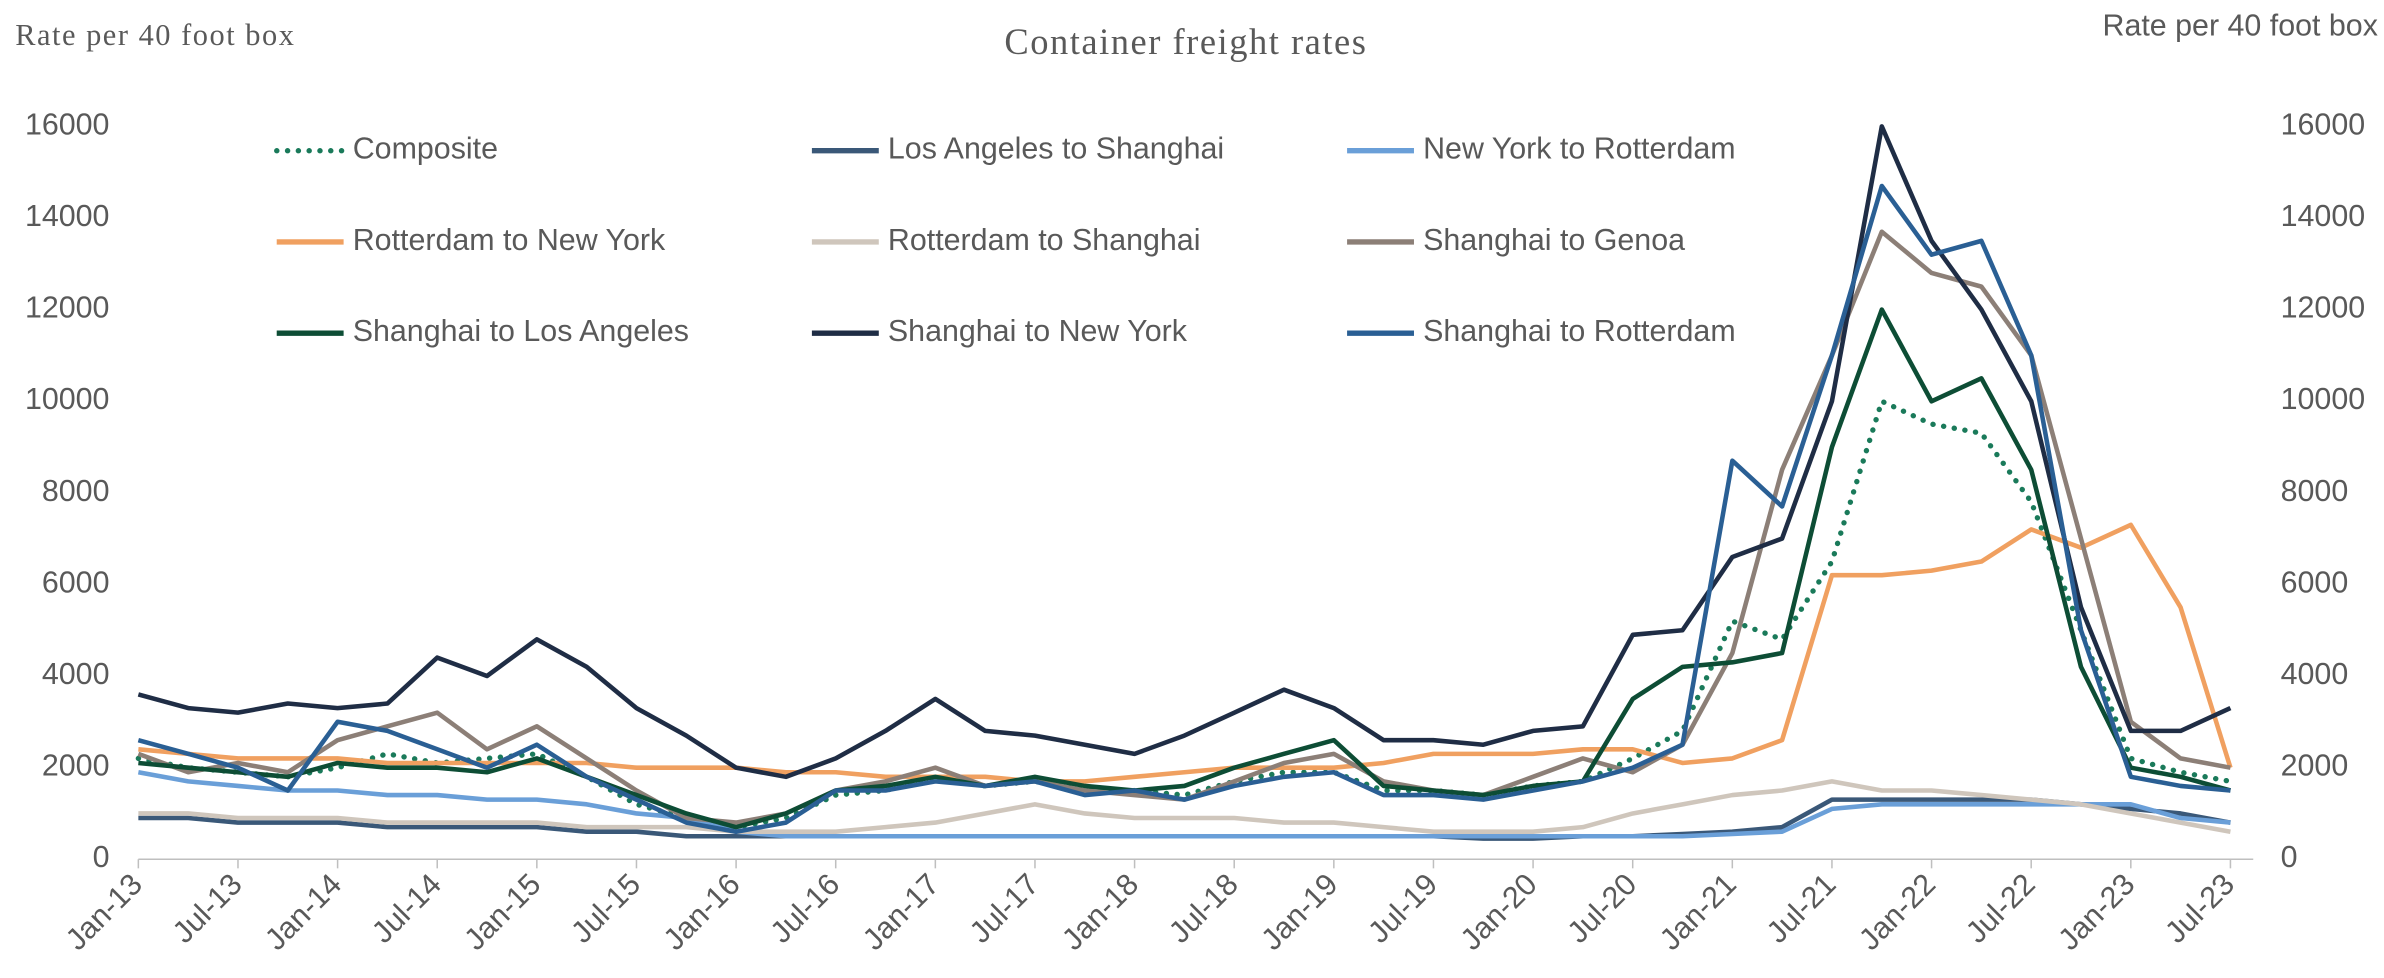 This screenshot has height=978, width=2384. Describe the element at coordinates (76, 674) in the screenshot. I see `y-tick-label: 4000` at that location.